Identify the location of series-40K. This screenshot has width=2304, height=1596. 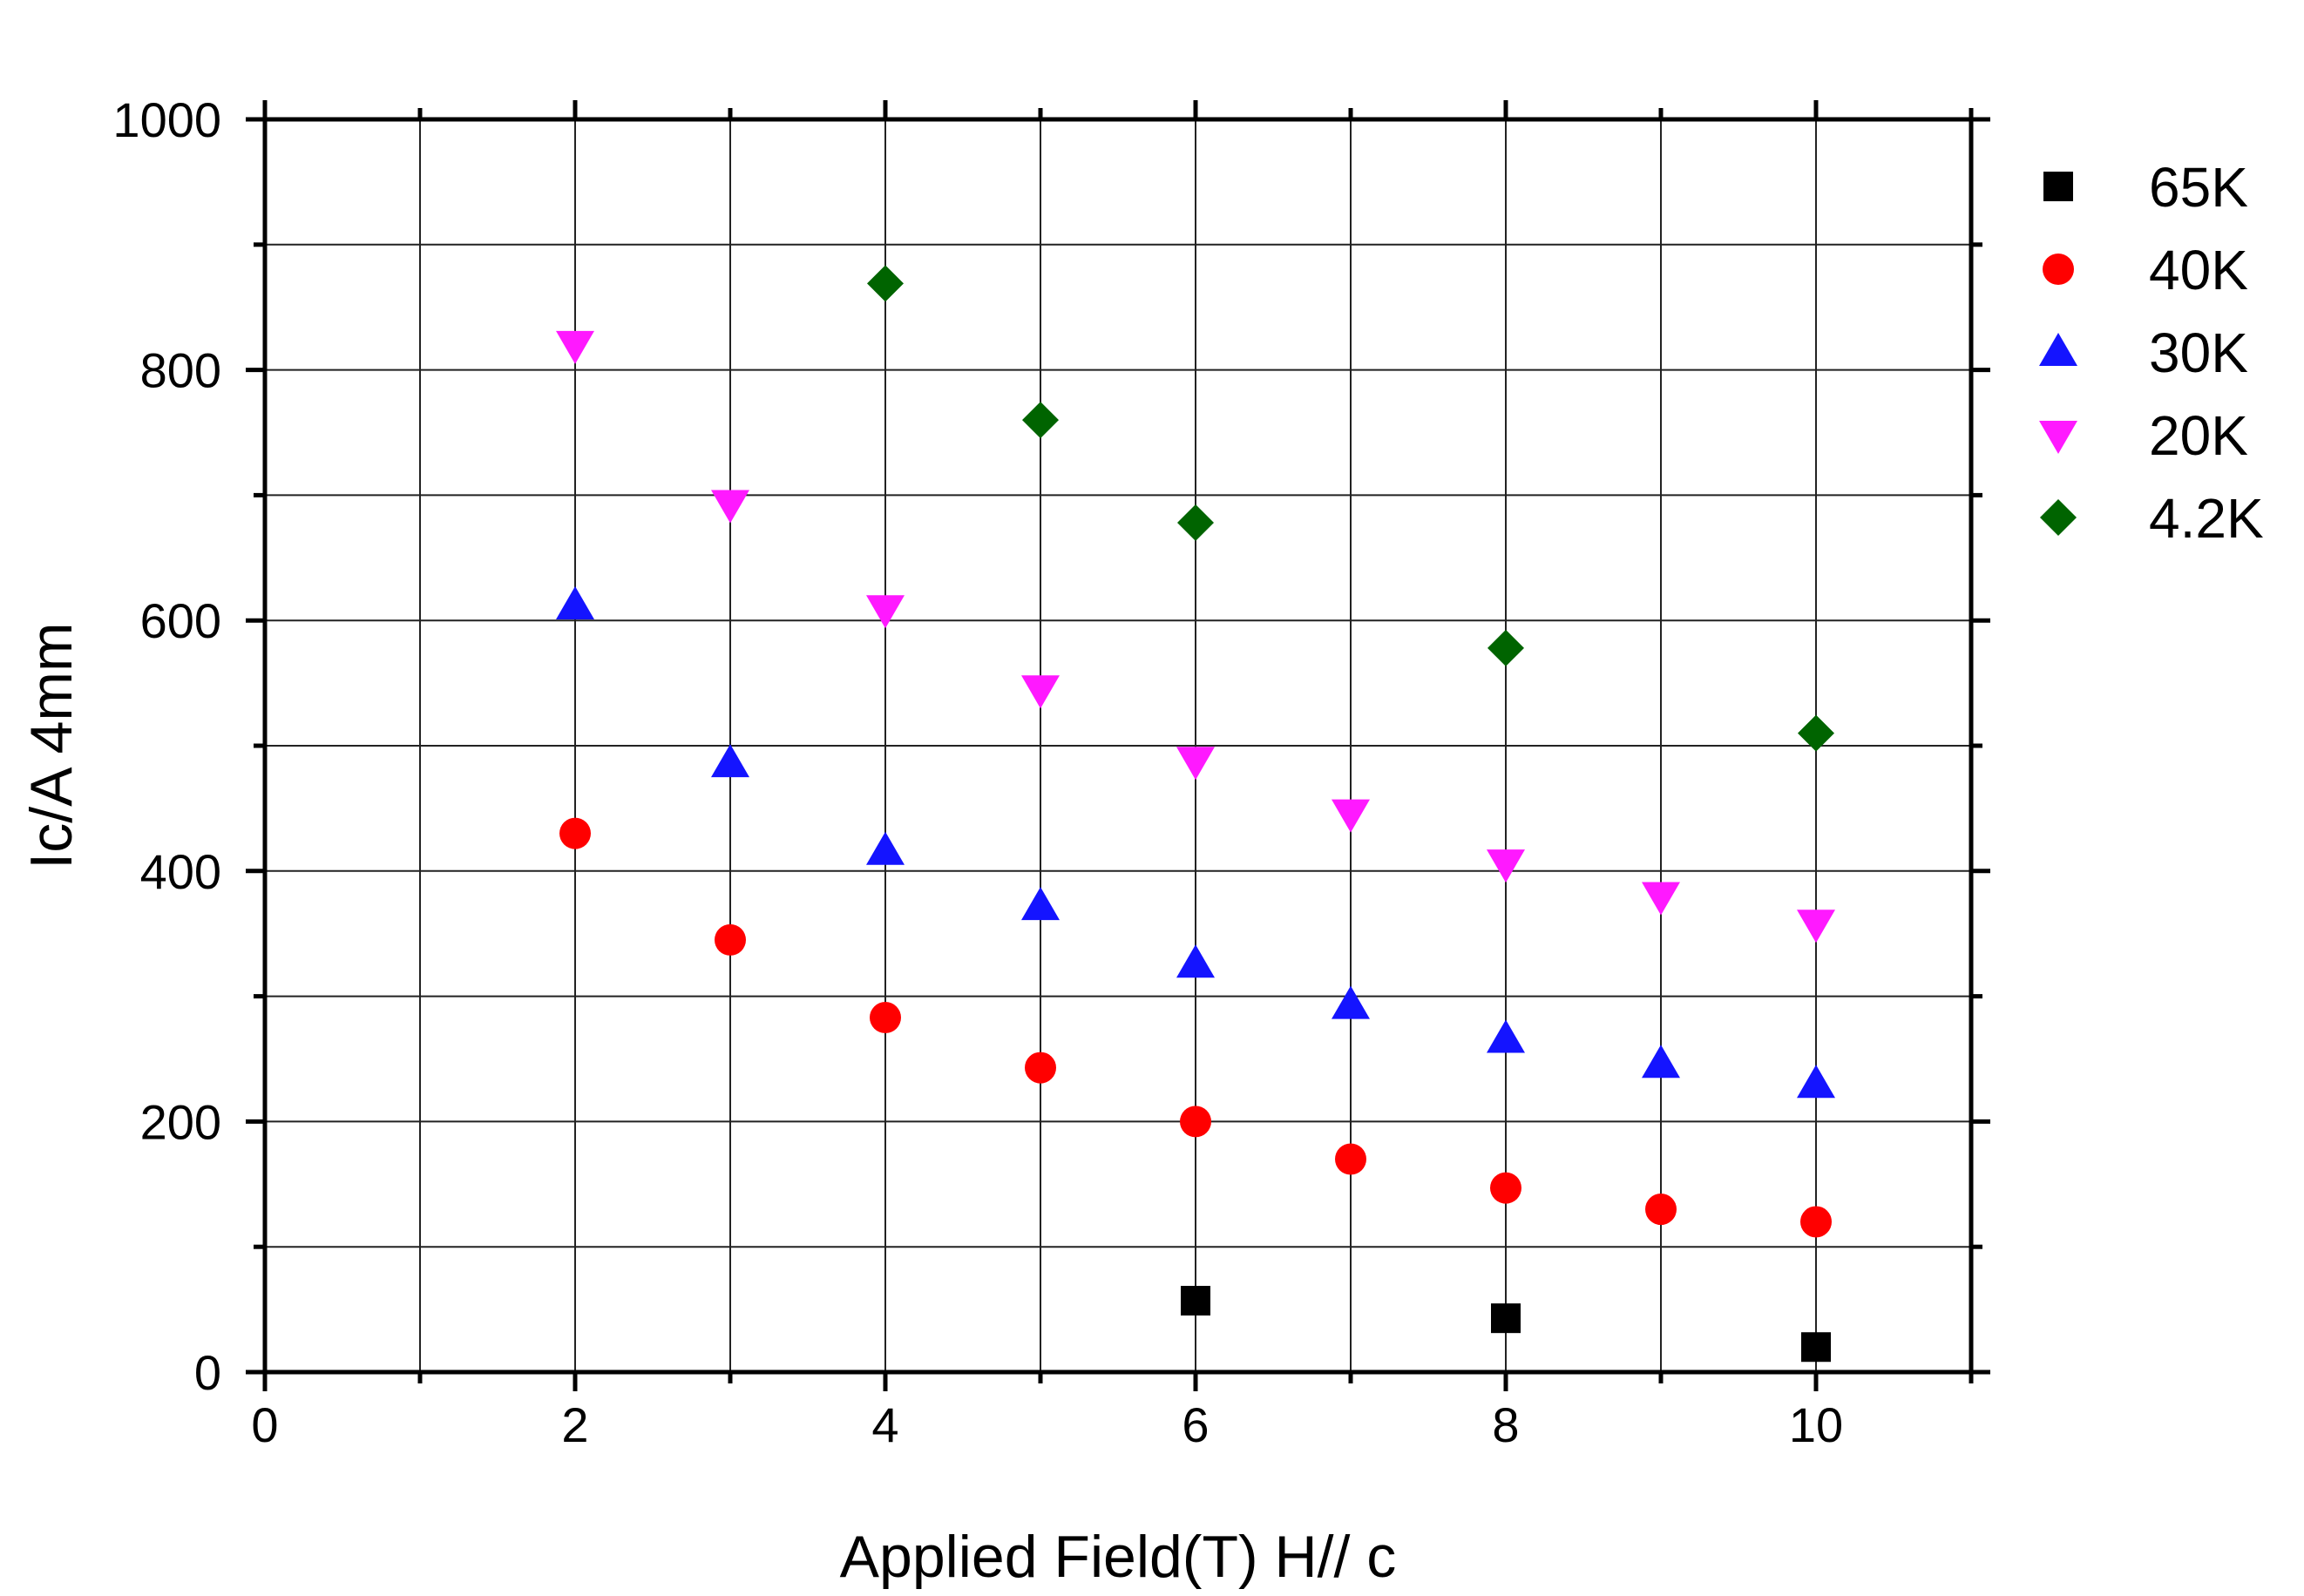
(1195, 1027).